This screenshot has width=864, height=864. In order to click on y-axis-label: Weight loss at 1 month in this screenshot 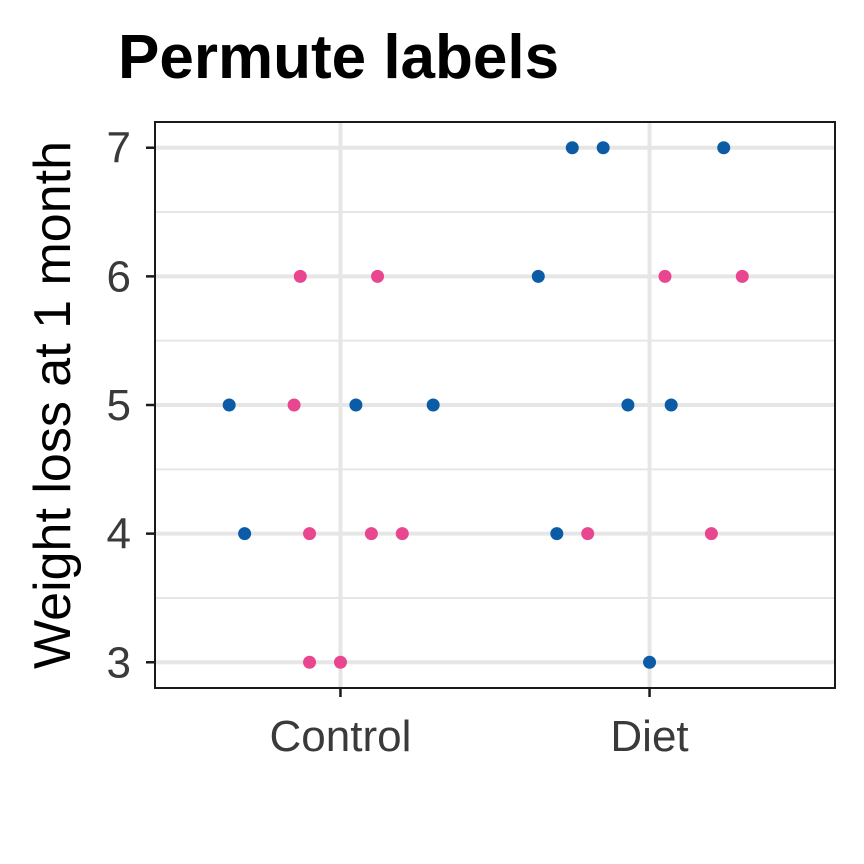, I will do `click(53, 405)`.